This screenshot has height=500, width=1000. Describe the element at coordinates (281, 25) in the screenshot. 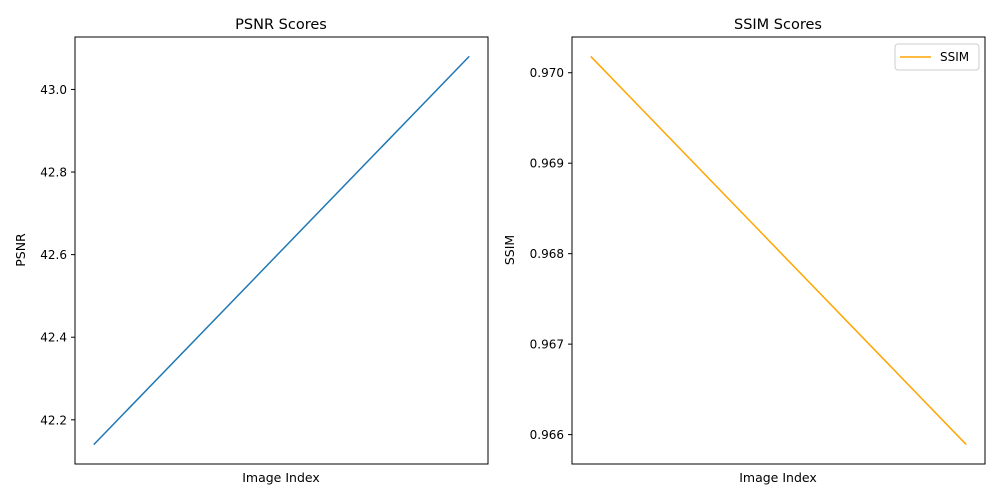

I see `chart-title: PSNR Scores` at that location.